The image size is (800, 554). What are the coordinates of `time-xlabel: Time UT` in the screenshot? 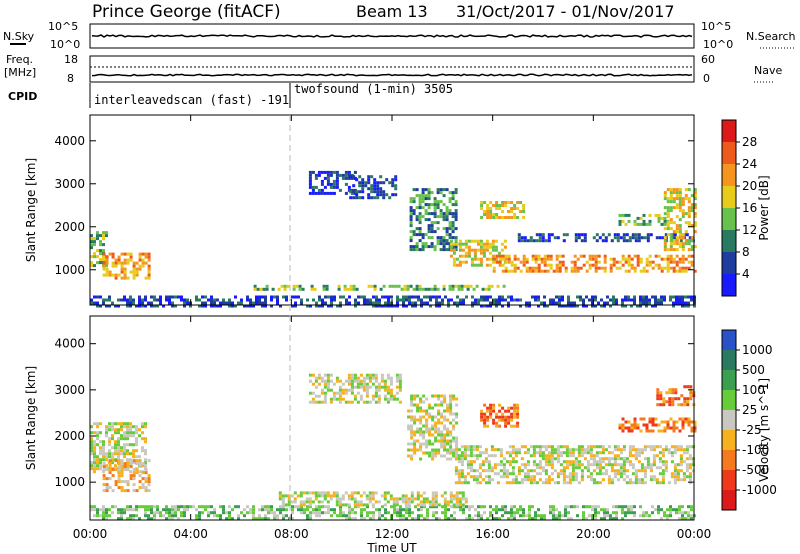 It's located at (391, 547).